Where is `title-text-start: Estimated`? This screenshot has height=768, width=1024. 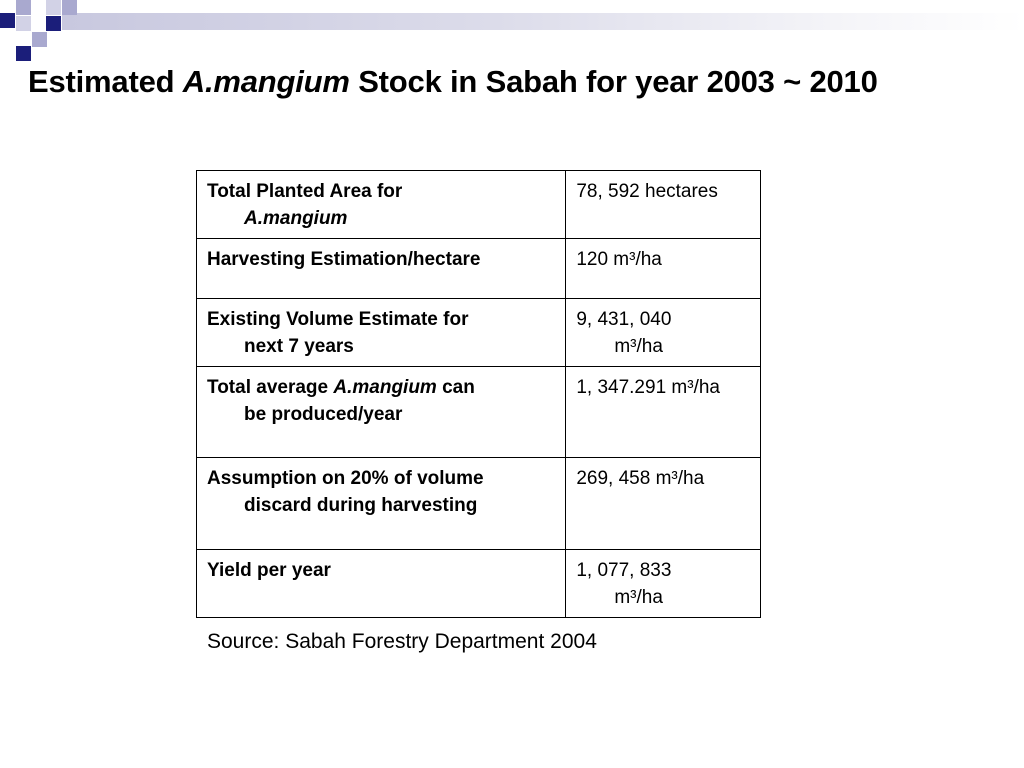
title-text-start: Estimated is located at coordinates (105, 81).